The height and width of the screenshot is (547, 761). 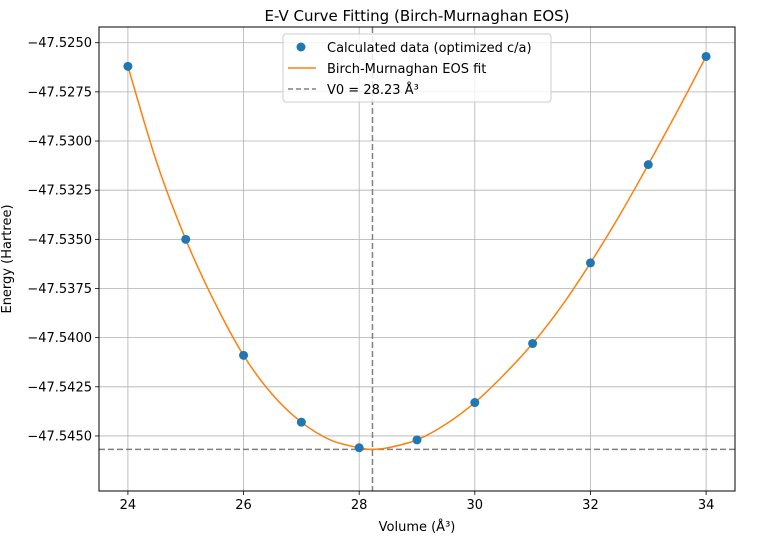 I want to click on y-tick-label: −47.5325, so click(x=59, y=191).